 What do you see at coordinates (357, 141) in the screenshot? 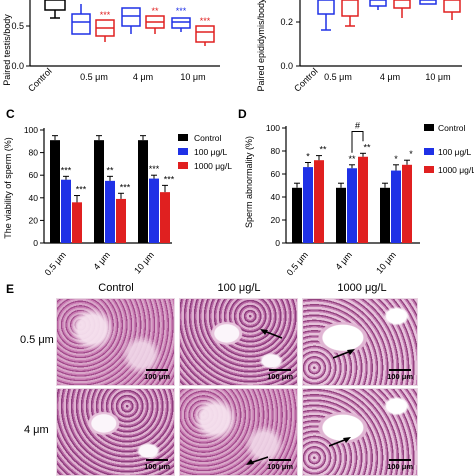
I see `comparison-bracket` at bounding box center [357, 141].